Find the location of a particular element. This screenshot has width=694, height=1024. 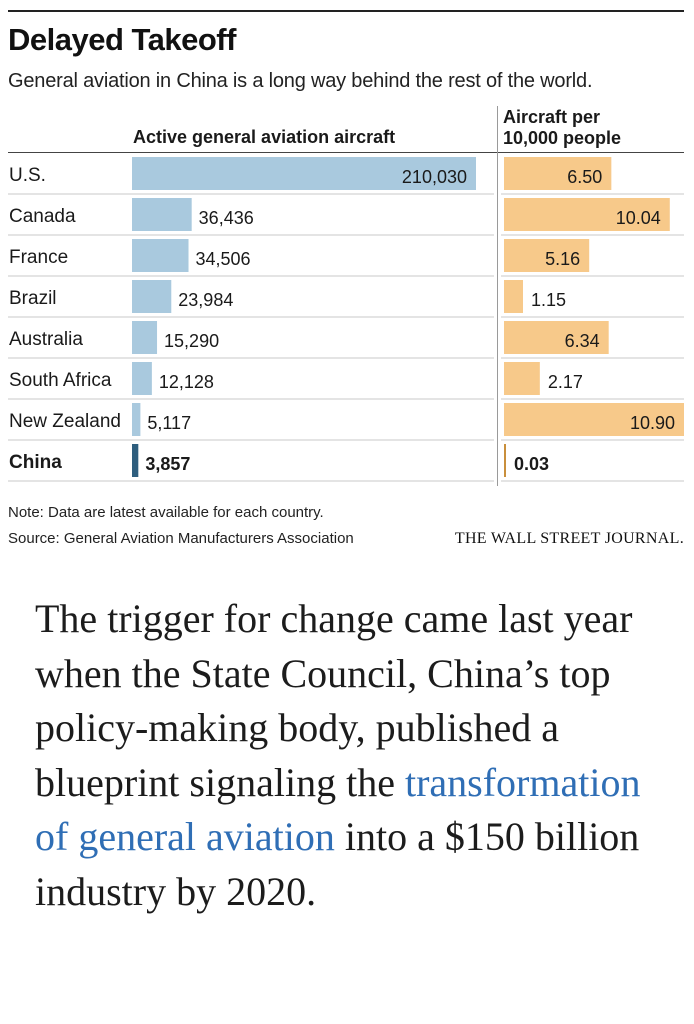

value-label-aircraft-canada: 36,436 is located at coordinates (226, 218).